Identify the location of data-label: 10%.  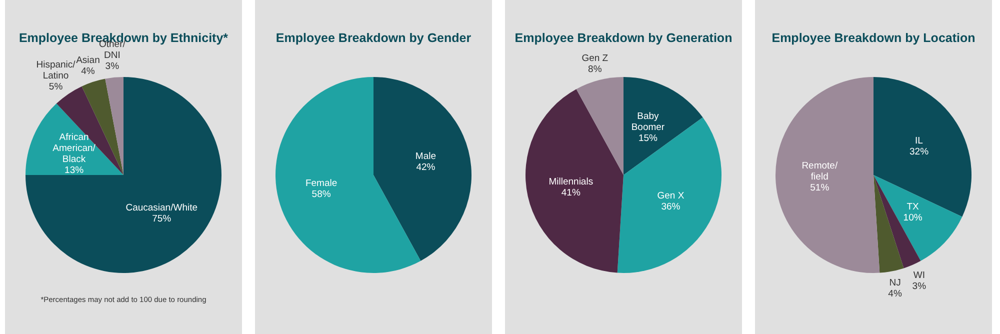
(913, 218).